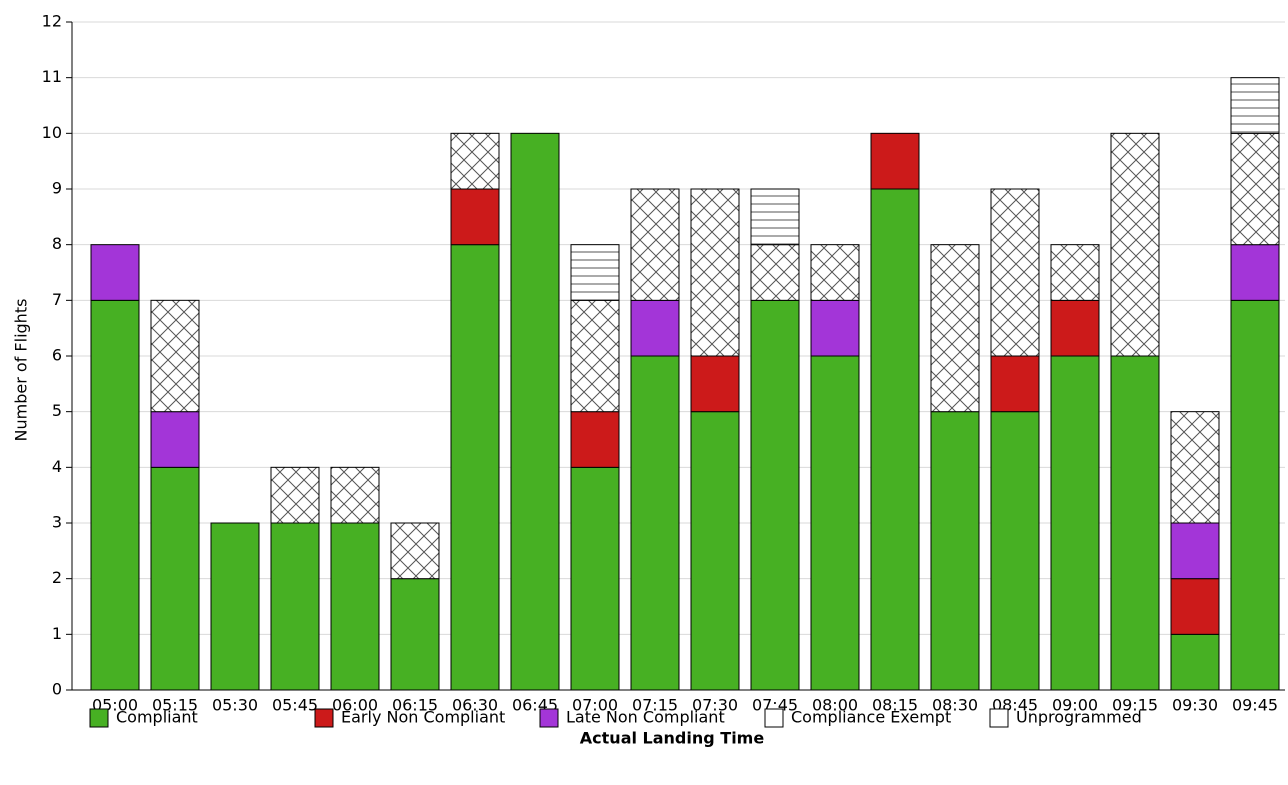 This screenshot has width=1288, height=785. What do you see at coordinates (895, 705) in the screenshot?
I see `x-tick-label: 08:15` at bounding box center [895, 705].